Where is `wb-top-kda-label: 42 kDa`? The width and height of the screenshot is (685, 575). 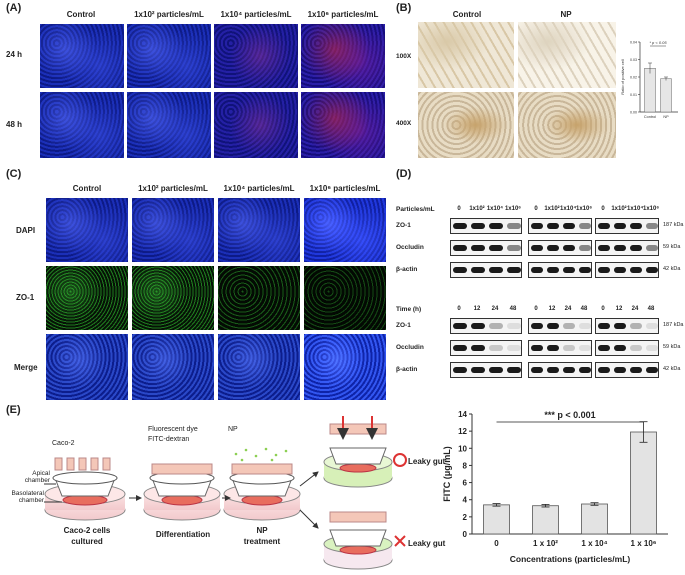 wb-top-kda-label: 42 kDa is located at coordinates (672, 269).